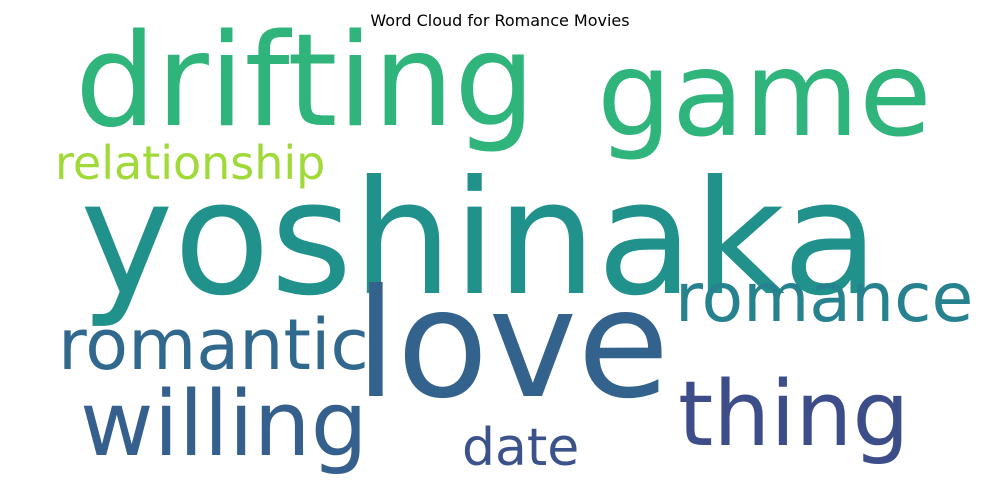 Image resolution: width=1000 pixels, height=500 pixels. What do you see at coordinates (190, 163) in the screenshot?
I see `word-relationship: relationship` at bounding box center [190, 163].